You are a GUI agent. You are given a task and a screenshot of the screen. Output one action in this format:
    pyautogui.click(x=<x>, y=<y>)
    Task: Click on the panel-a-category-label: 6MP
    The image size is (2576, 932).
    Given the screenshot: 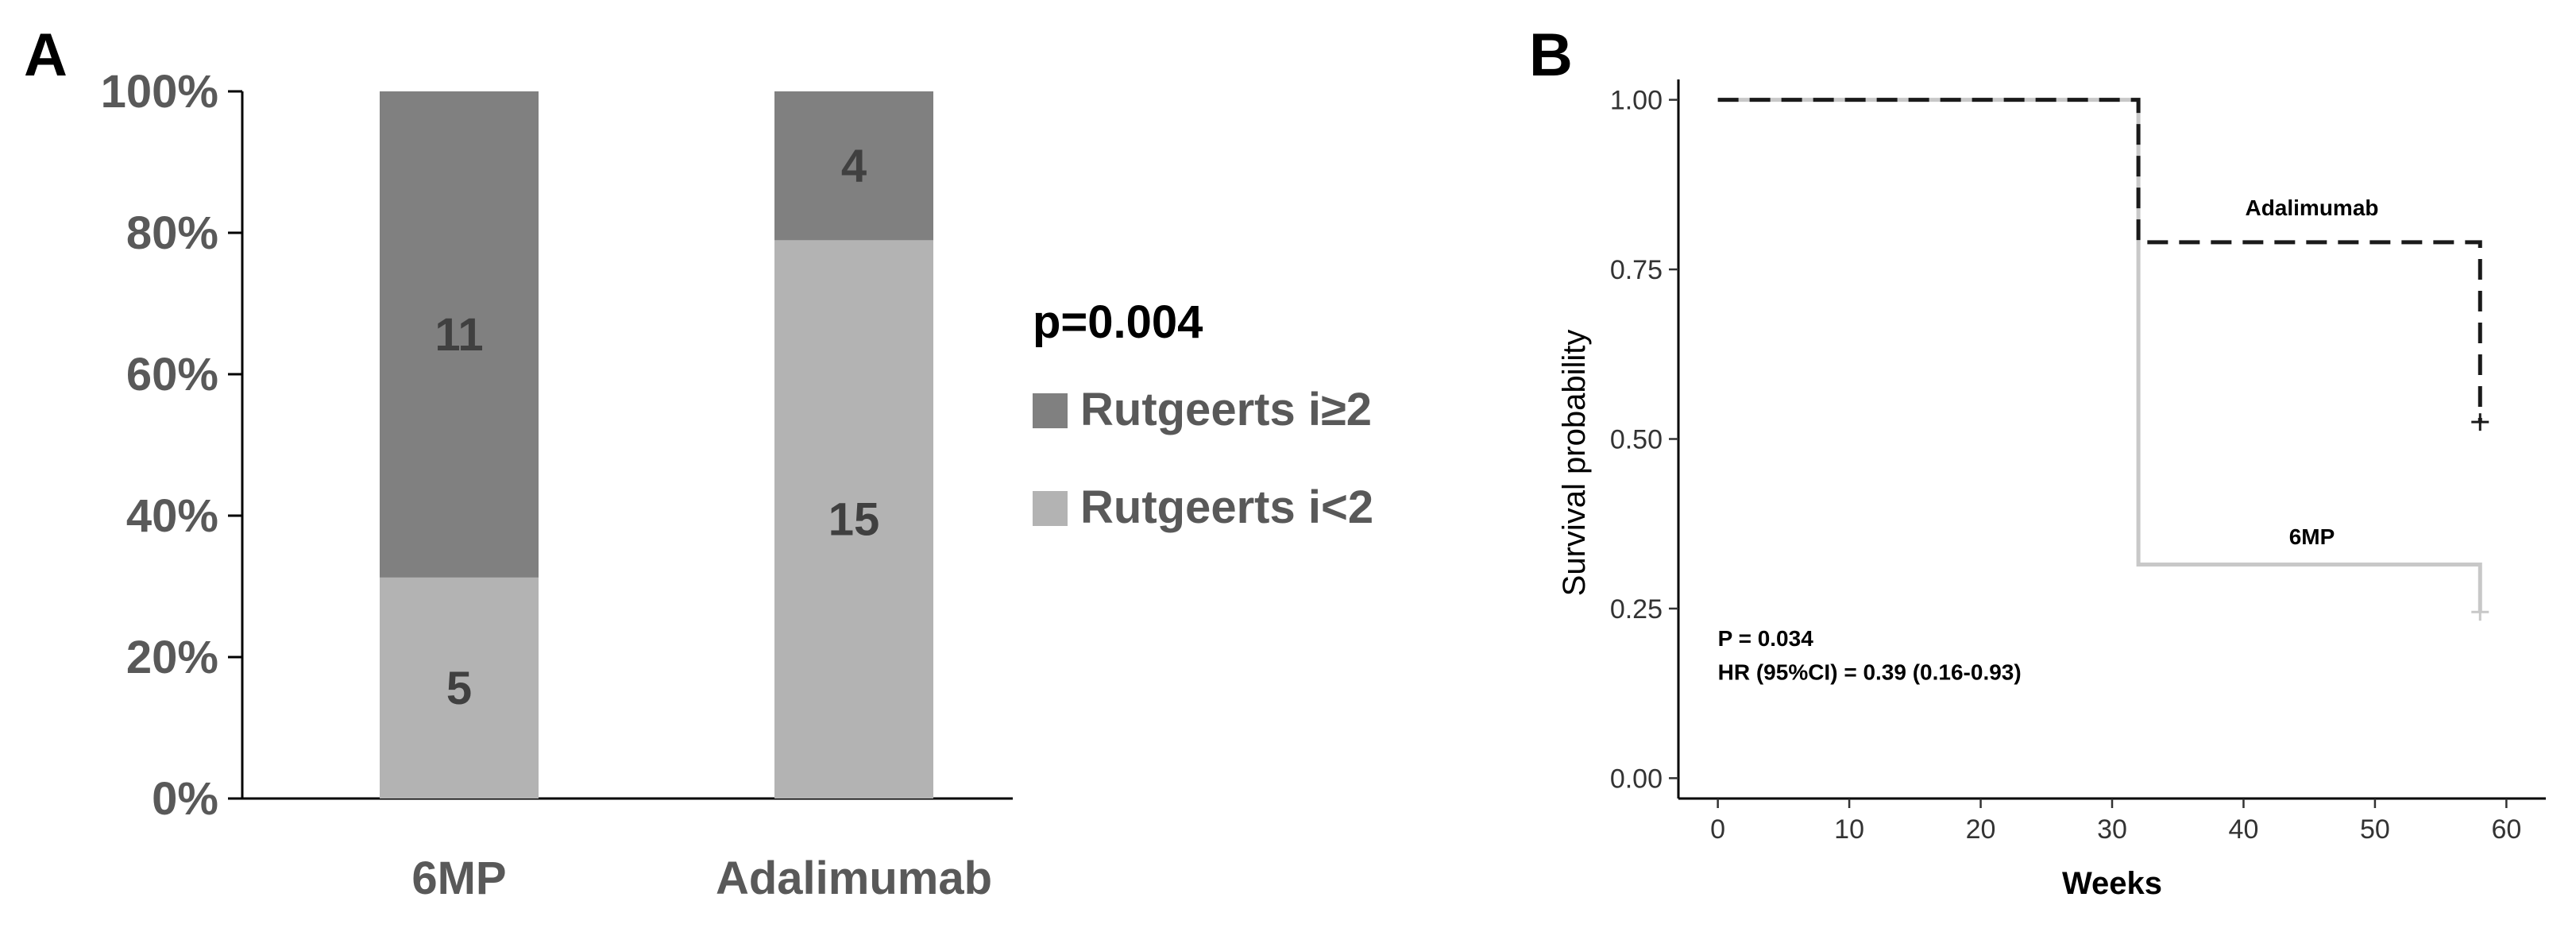 What is the action you would take?
    pyautogui.click(x=458, y=879)
    